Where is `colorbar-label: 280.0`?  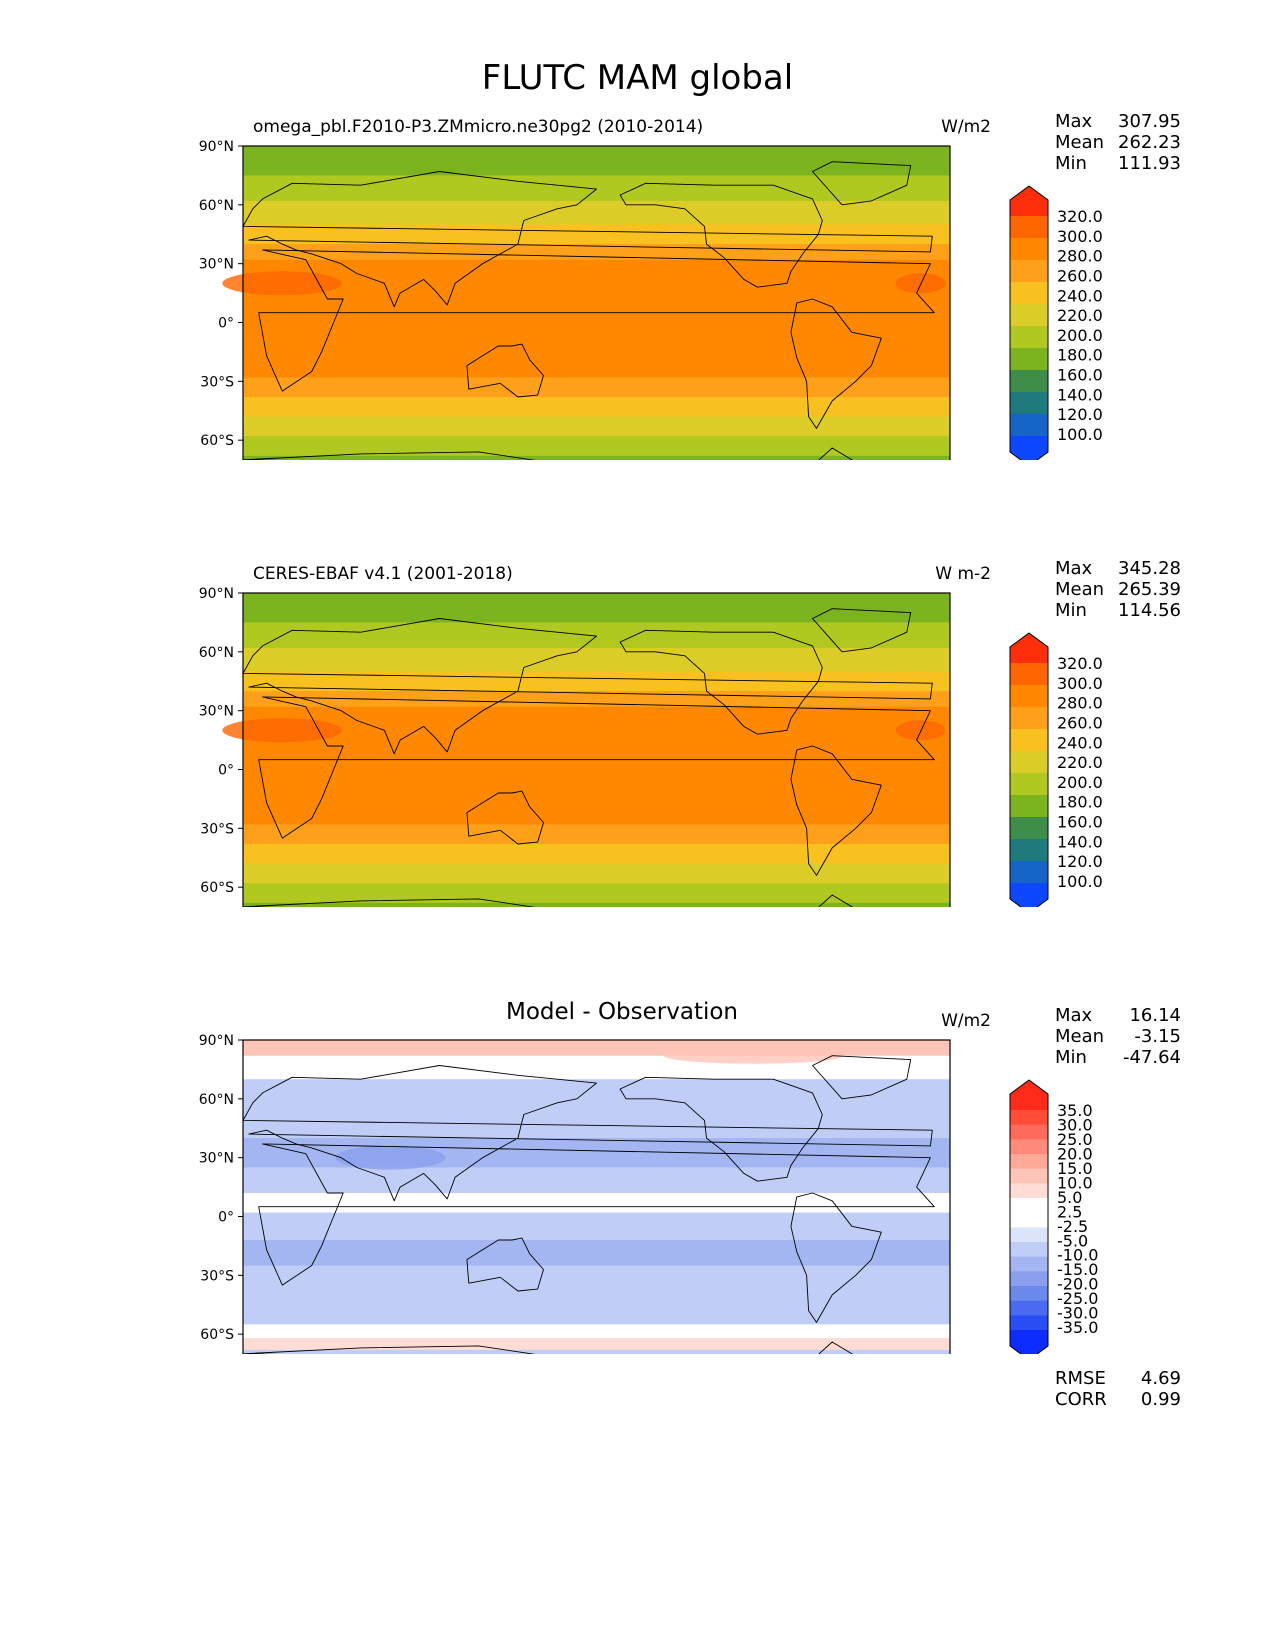 colorbar-label: 280.0 is located at coordinates (1080, 256).